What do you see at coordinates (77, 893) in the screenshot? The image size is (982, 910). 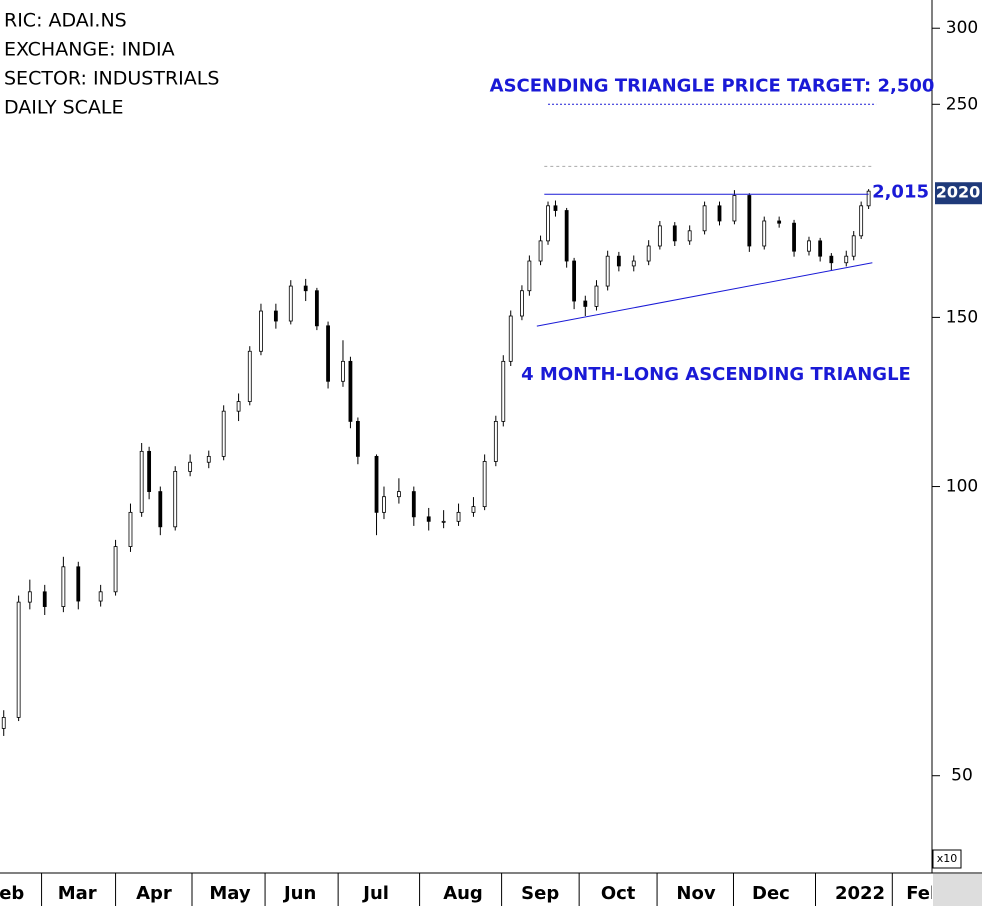 I see `x-tick-label: Mar` at bounding box center [77, 893].